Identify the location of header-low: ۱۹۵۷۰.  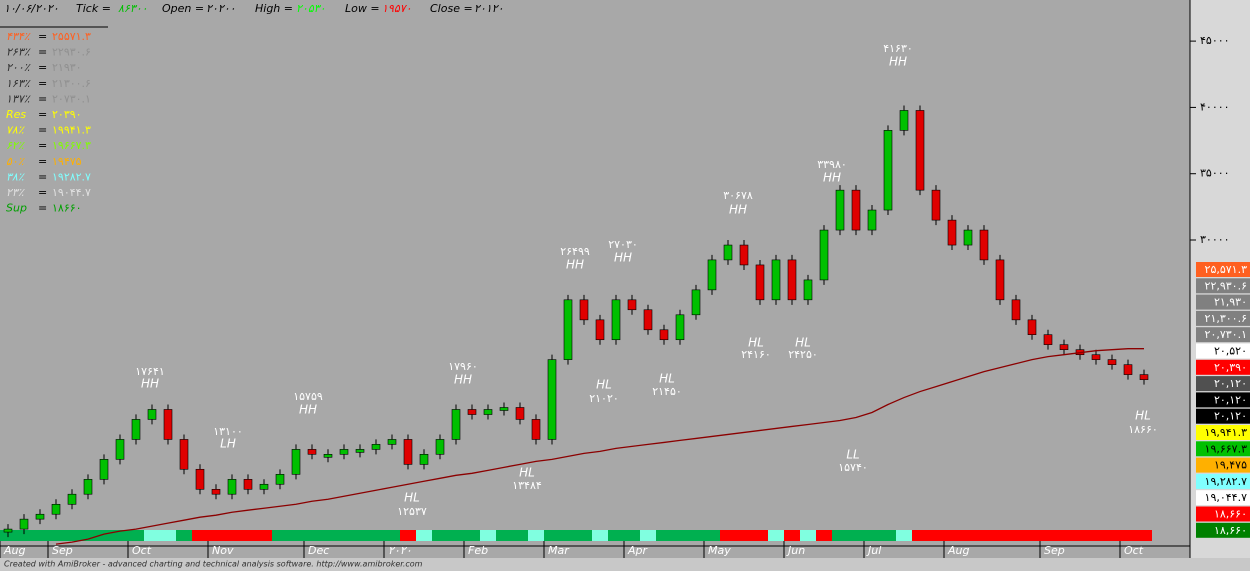
(397, 8).